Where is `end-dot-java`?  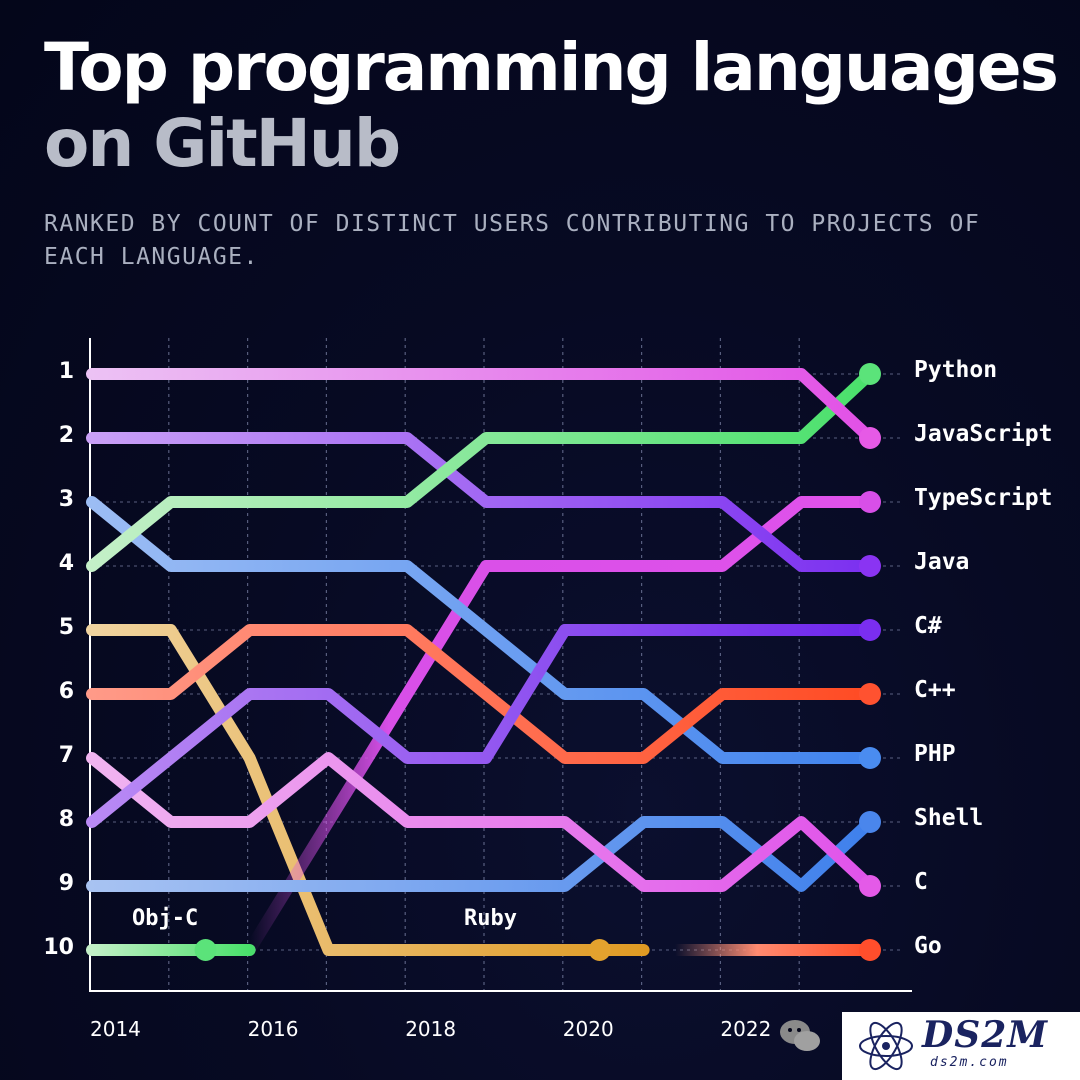
end-dot-java is located at coordinates (870, 566).